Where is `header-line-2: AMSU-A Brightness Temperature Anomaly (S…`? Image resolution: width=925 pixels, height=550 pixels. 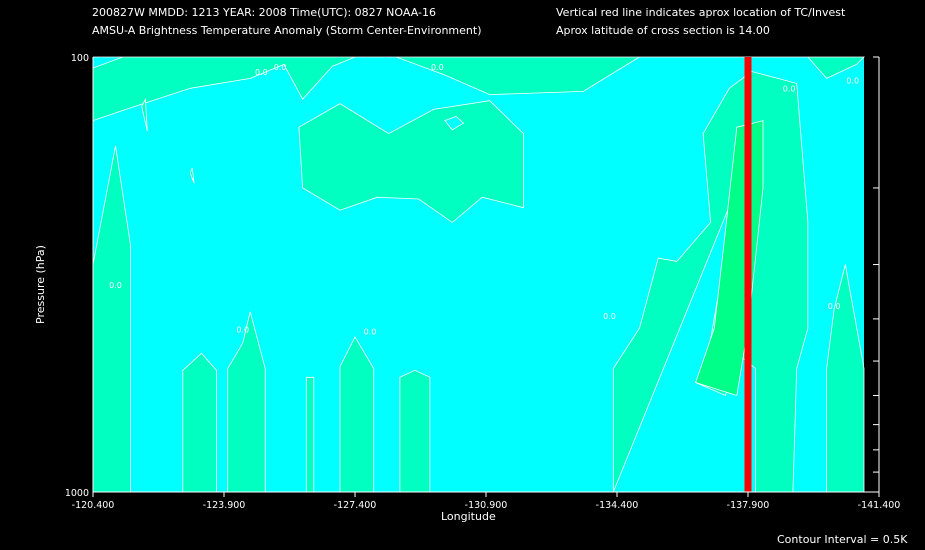 header-line-2: AMSU-A Brightness Temperature Anomaly (S… is located at coordinates (287, 30).